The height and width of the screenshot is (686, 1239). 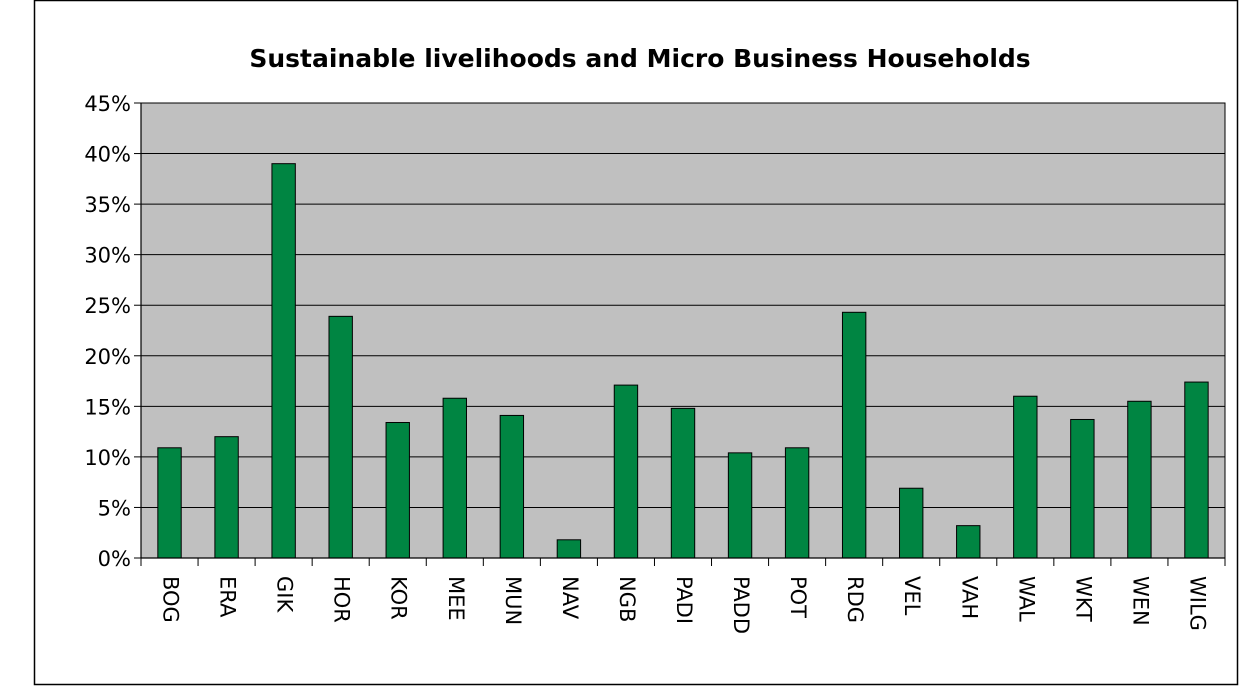 I want to click on bar-wen, so click(x=1139, y=479).